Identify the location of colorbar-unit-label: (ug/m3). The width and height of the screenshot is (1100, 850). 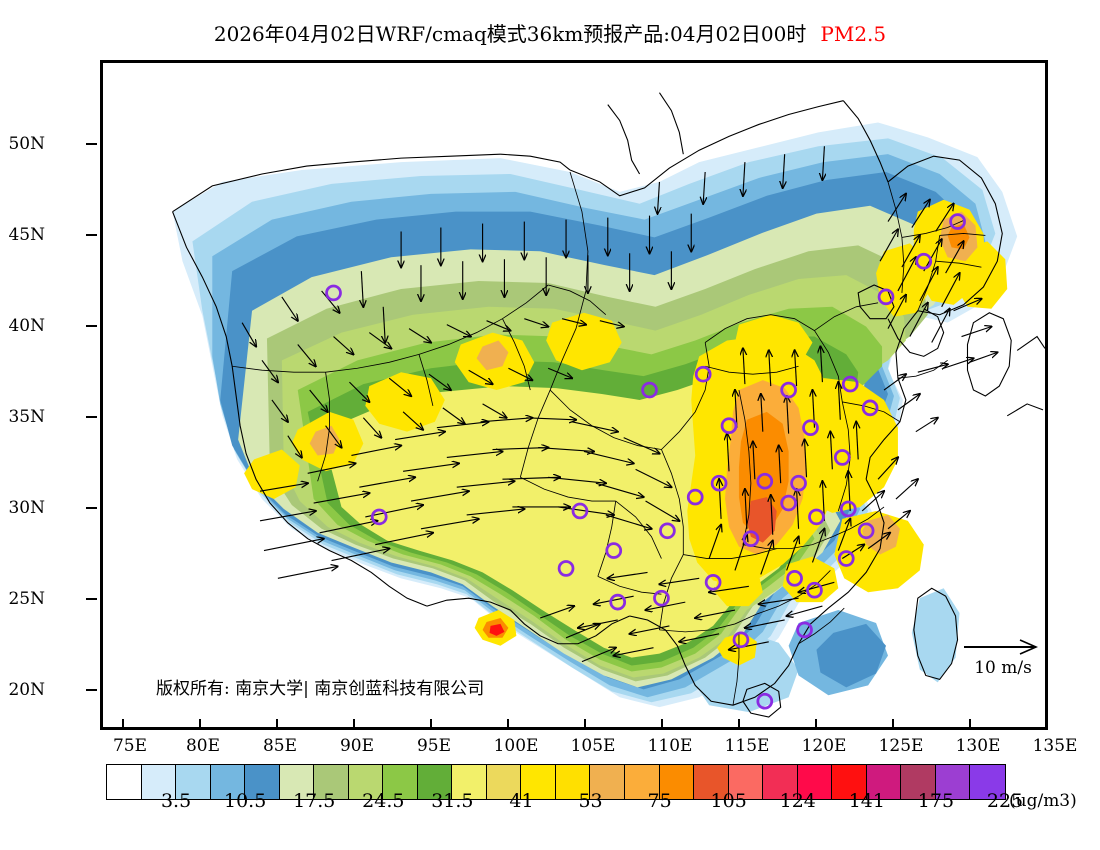
(1043, 801).